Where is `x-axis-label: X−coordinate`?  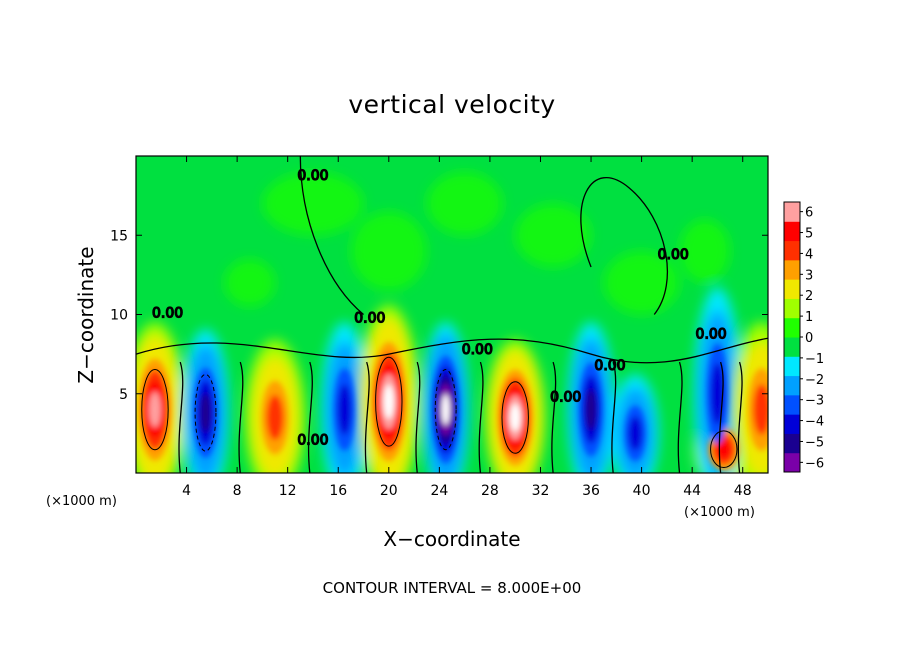
x-axis-label: X−coordinate is located at coordinates (451, 539).